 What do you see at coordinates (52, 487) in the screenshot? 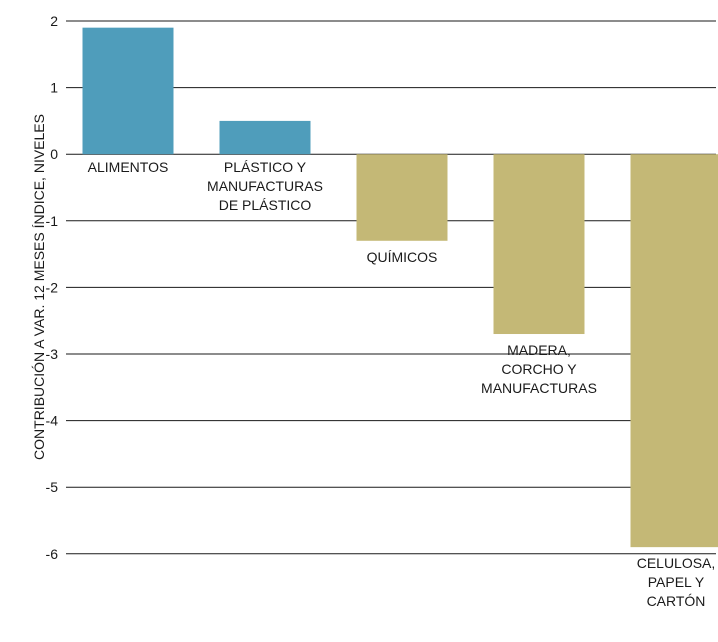
I see `y-tick-label: -5` at bounding box center [52, 487].